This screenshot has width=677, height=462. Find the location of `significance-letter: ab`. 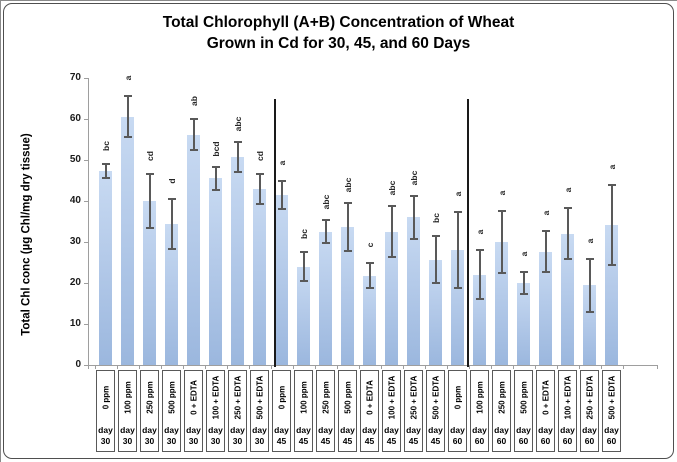

significance-letter: ab is located at coordinates (193, 101).